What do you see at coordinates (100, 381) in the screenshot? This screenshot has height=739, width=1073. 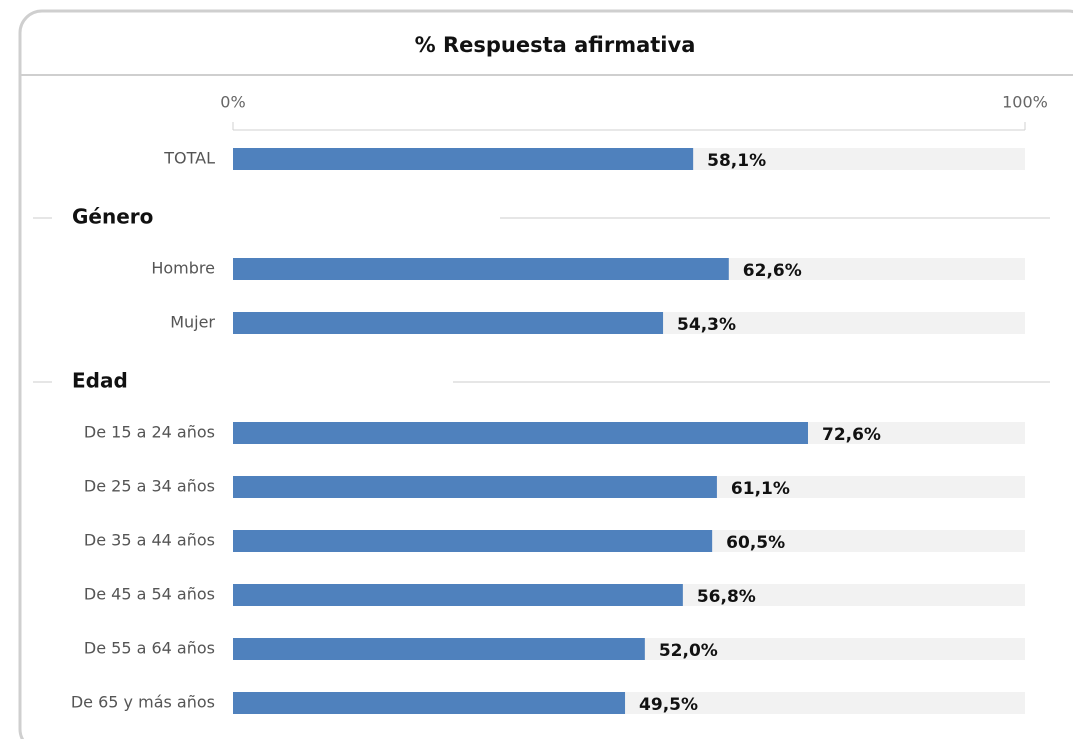 I see `section-header: Edad` at bounding box center [100, 381].